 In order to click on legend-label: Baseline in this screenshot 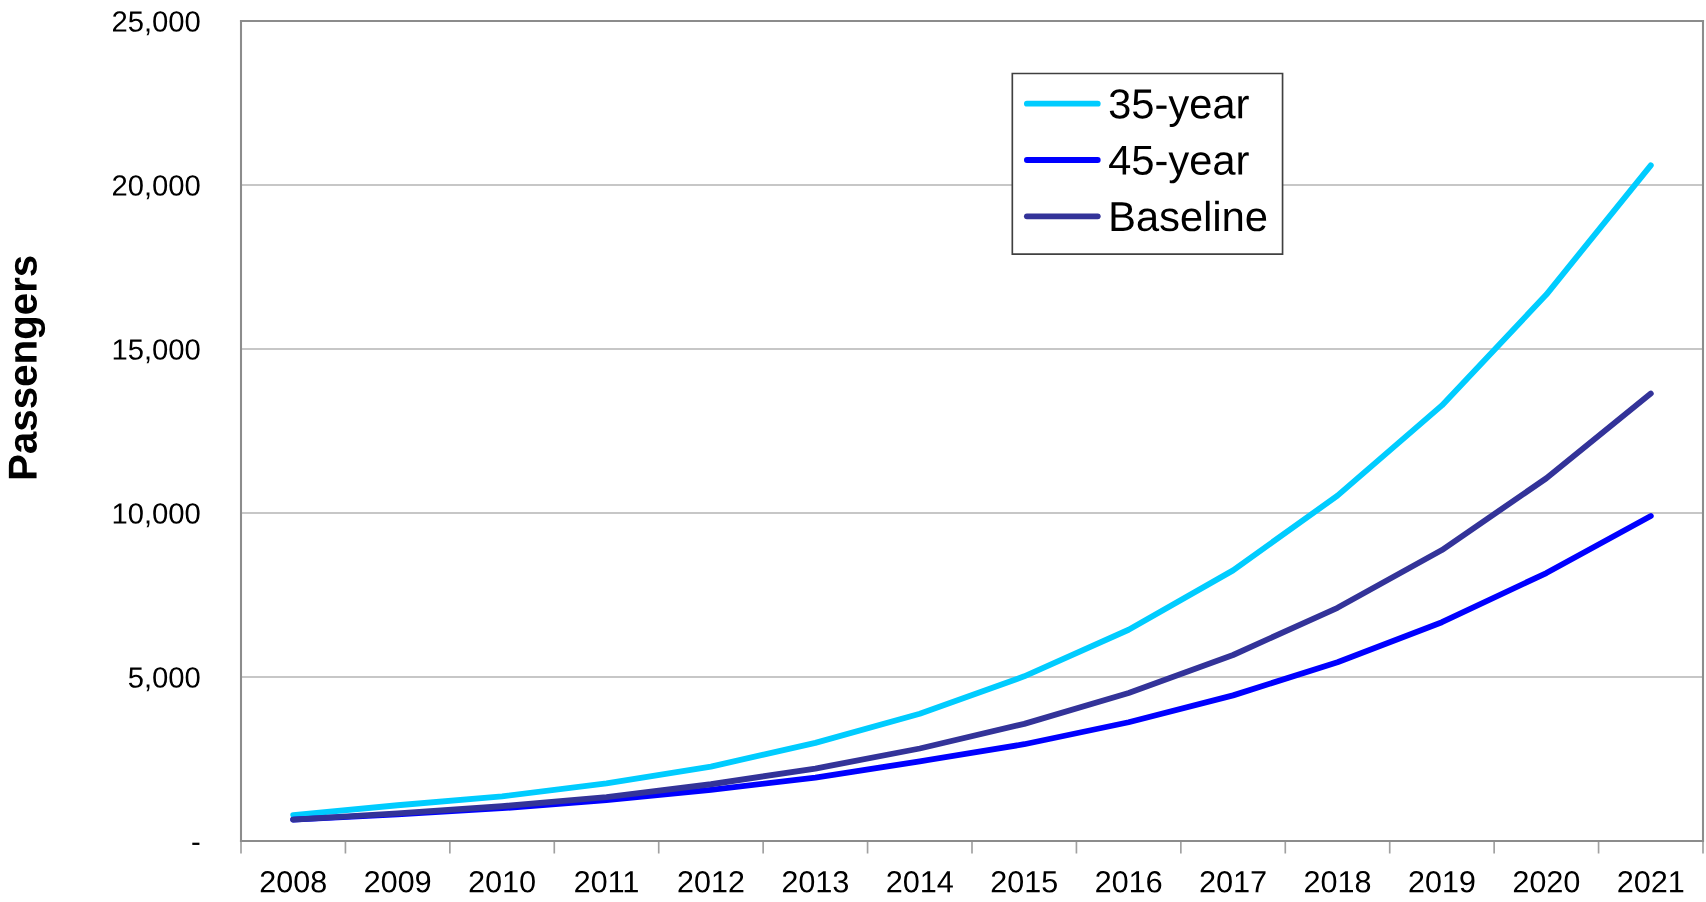, I will do `click(1189, 216)`.